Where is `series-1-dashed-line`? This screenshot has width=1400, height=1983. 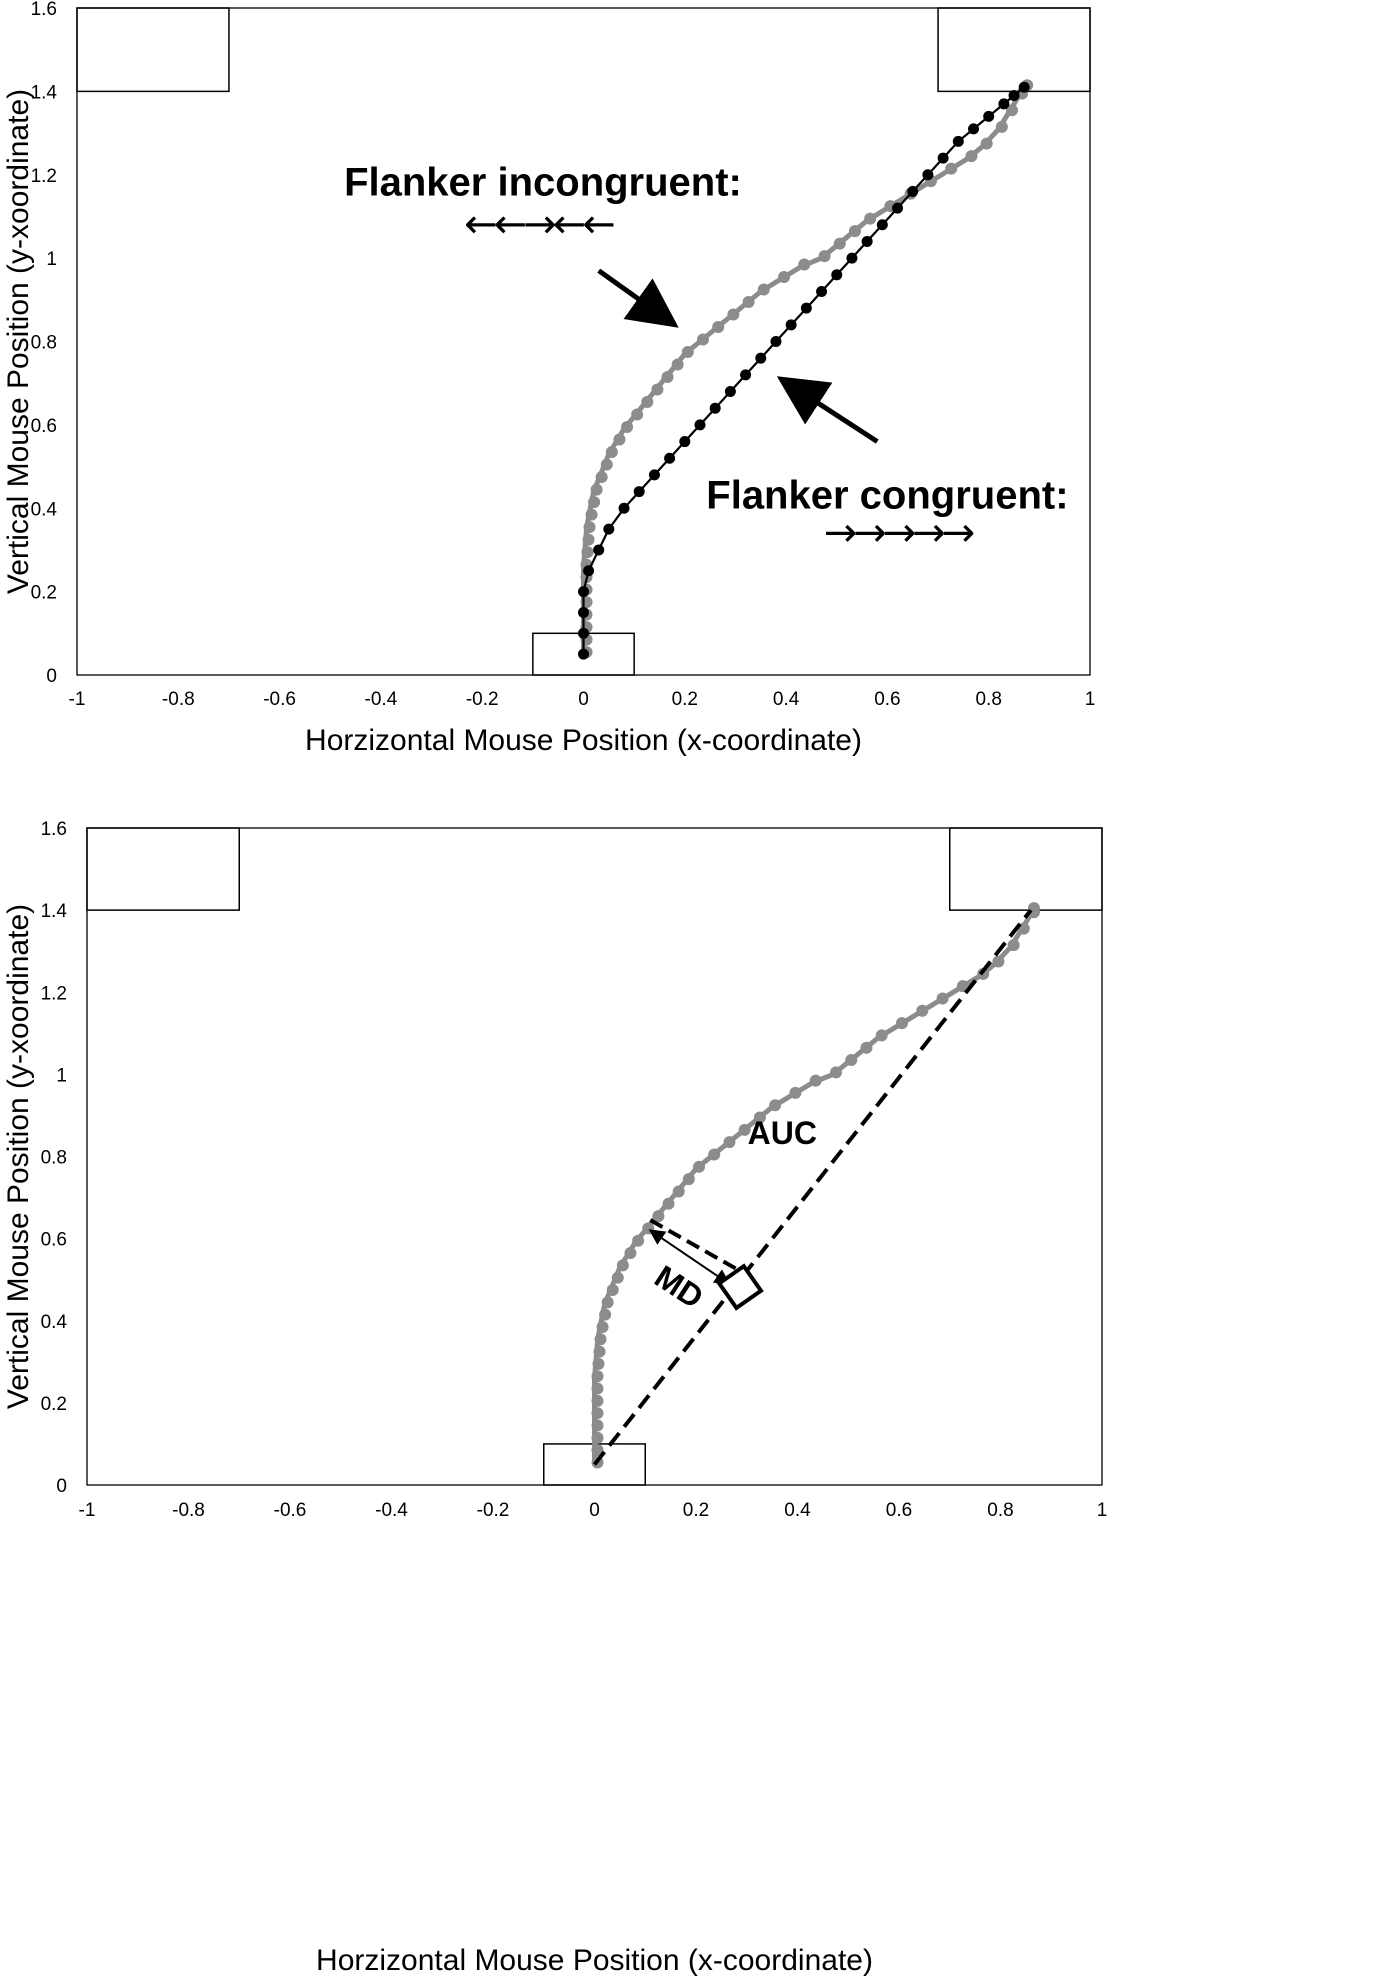
series-1-dashed-line is located at coordinates (812, 1187).